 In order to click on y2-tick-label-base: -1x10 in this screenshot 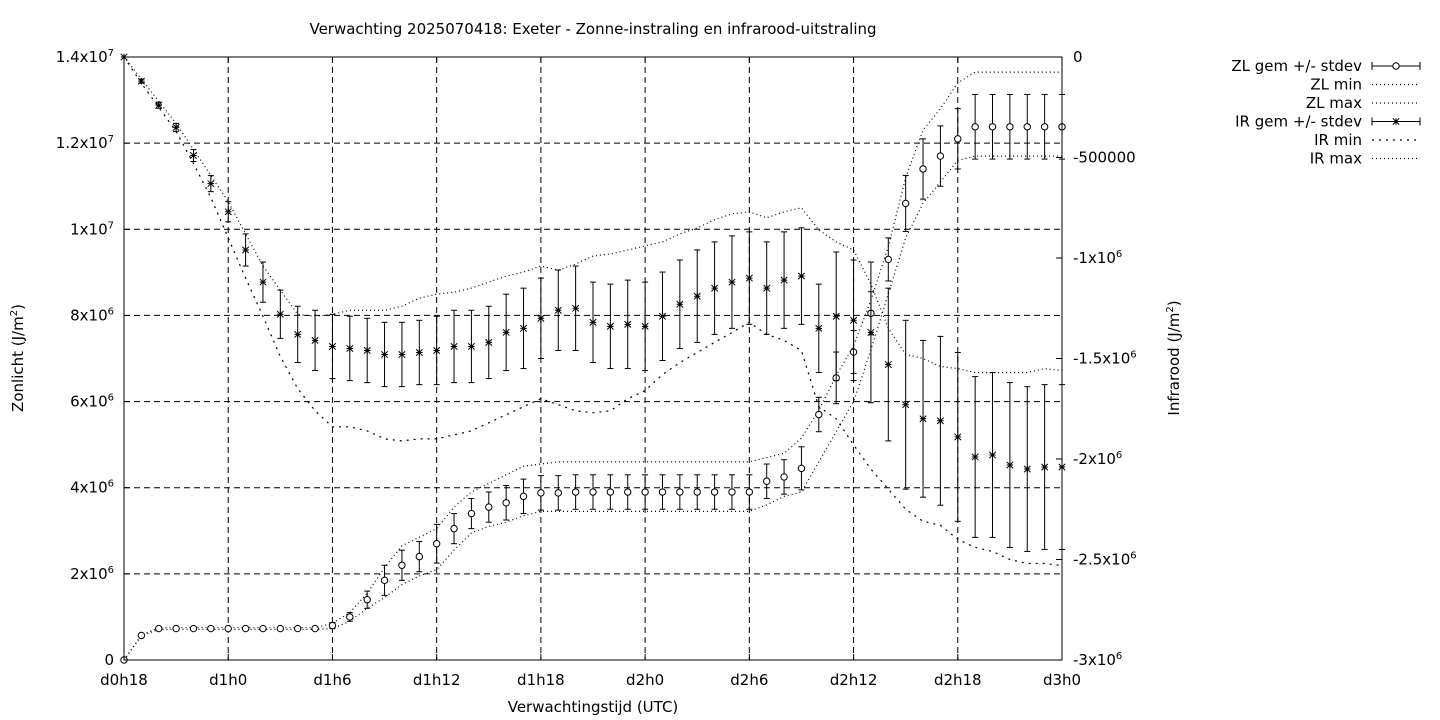, I will do `click(1094, 258)`.